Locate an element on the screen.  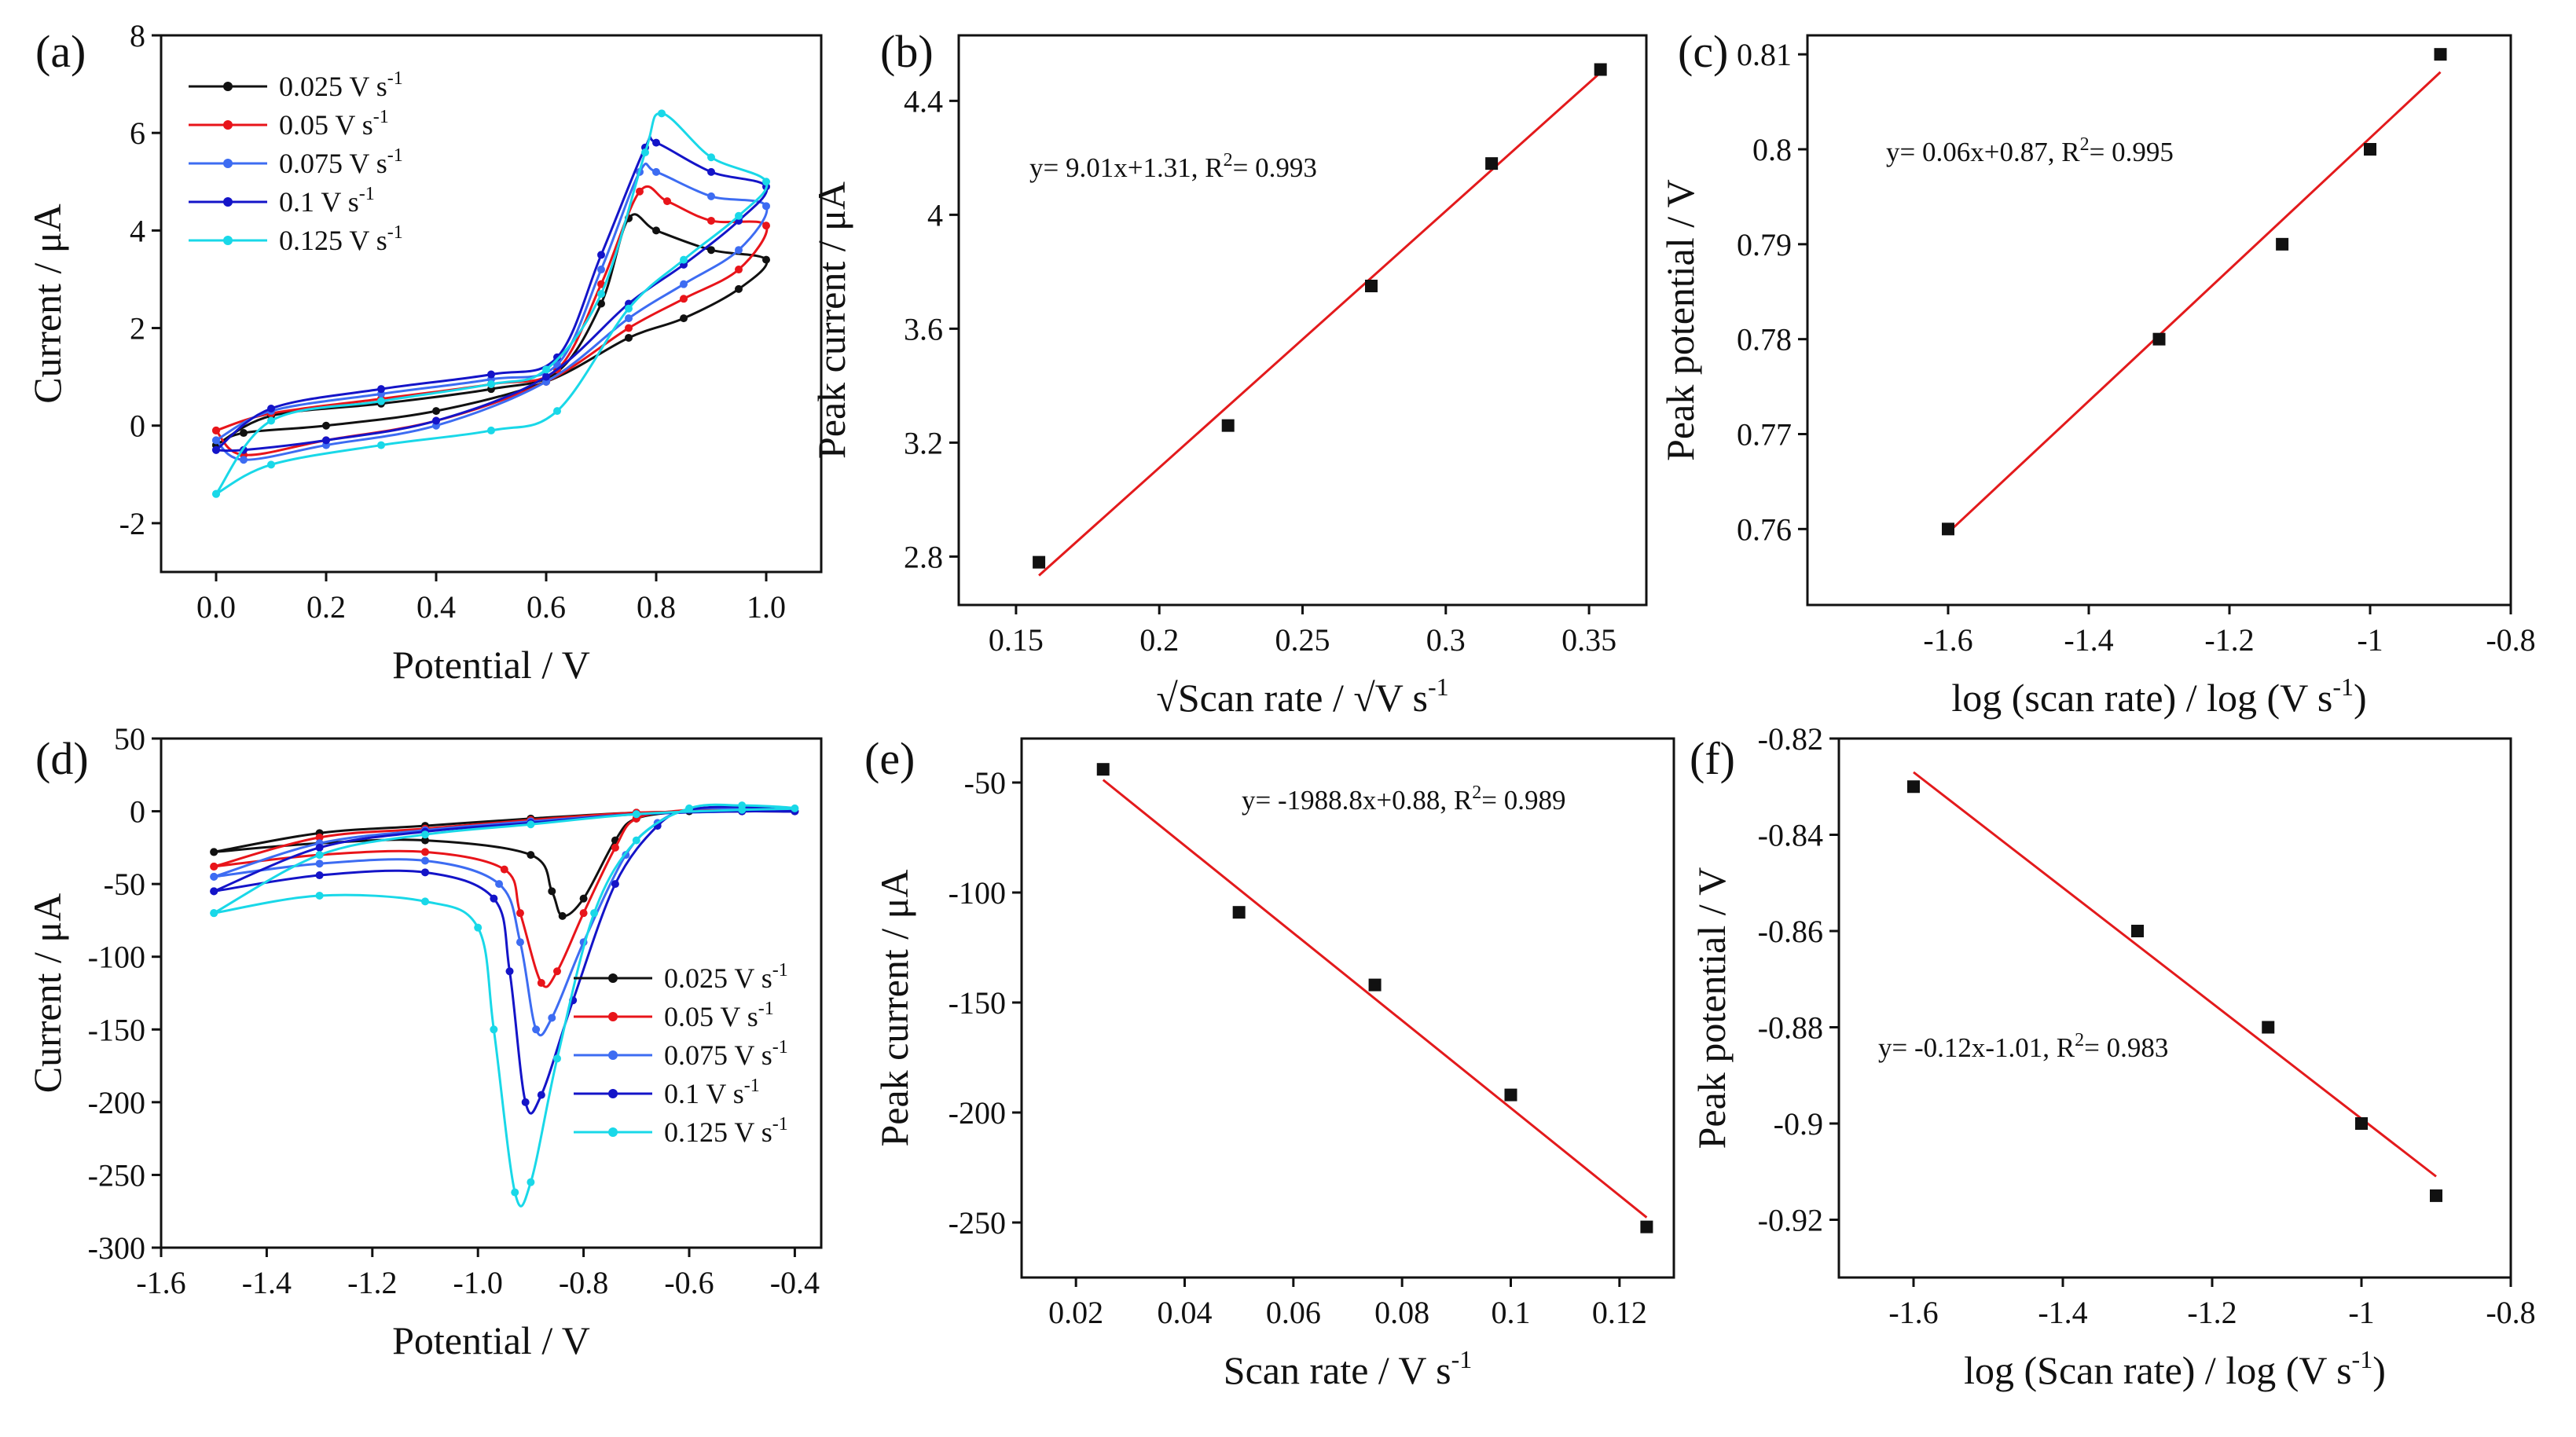
panel-label: (c) is located at coordinates (1703, 51).